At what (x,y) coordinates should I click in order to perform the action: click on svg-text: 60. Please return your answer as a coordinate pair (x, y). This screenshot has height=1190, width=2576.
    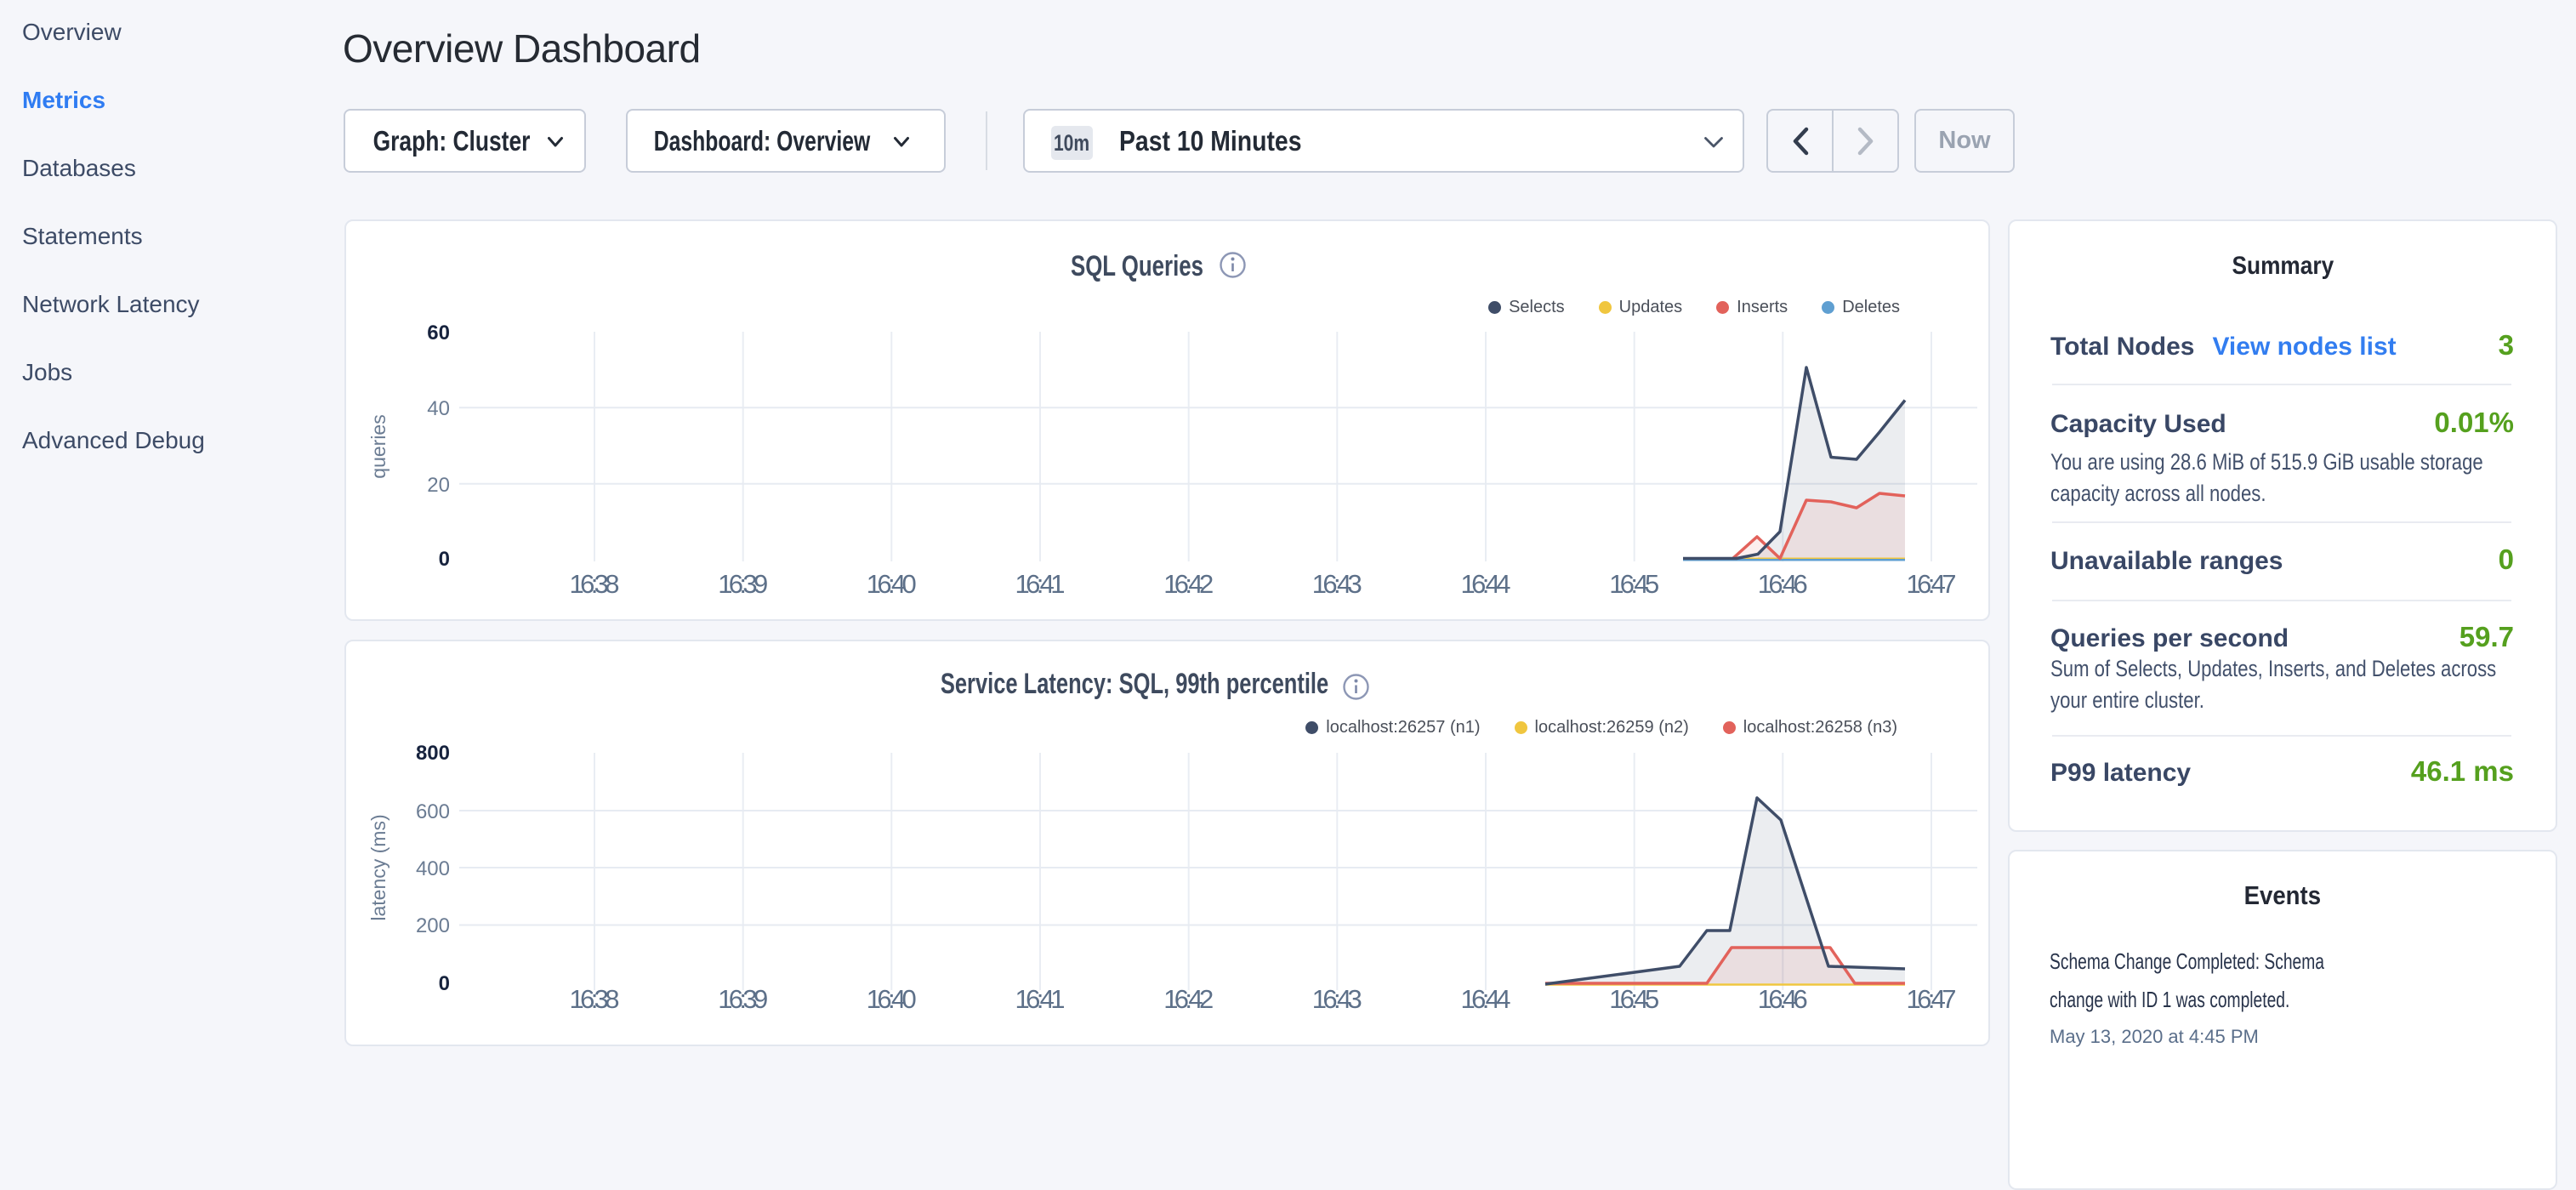
    Looking at the image, I should click on (438, 333).